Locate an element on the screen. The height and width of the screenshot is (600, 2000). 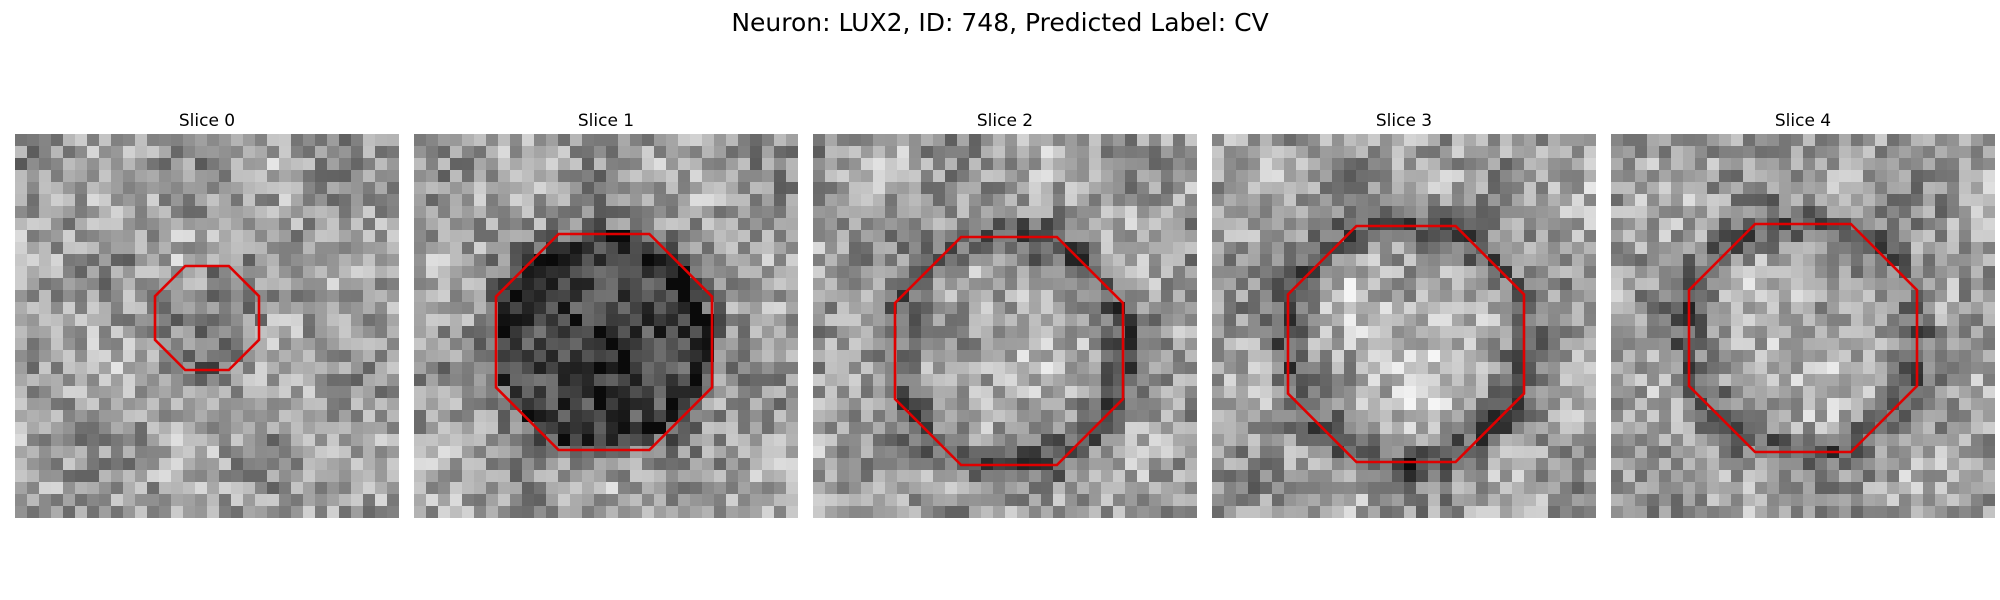
slice-title: Slice 4 is located at coordinates (1803, 121).